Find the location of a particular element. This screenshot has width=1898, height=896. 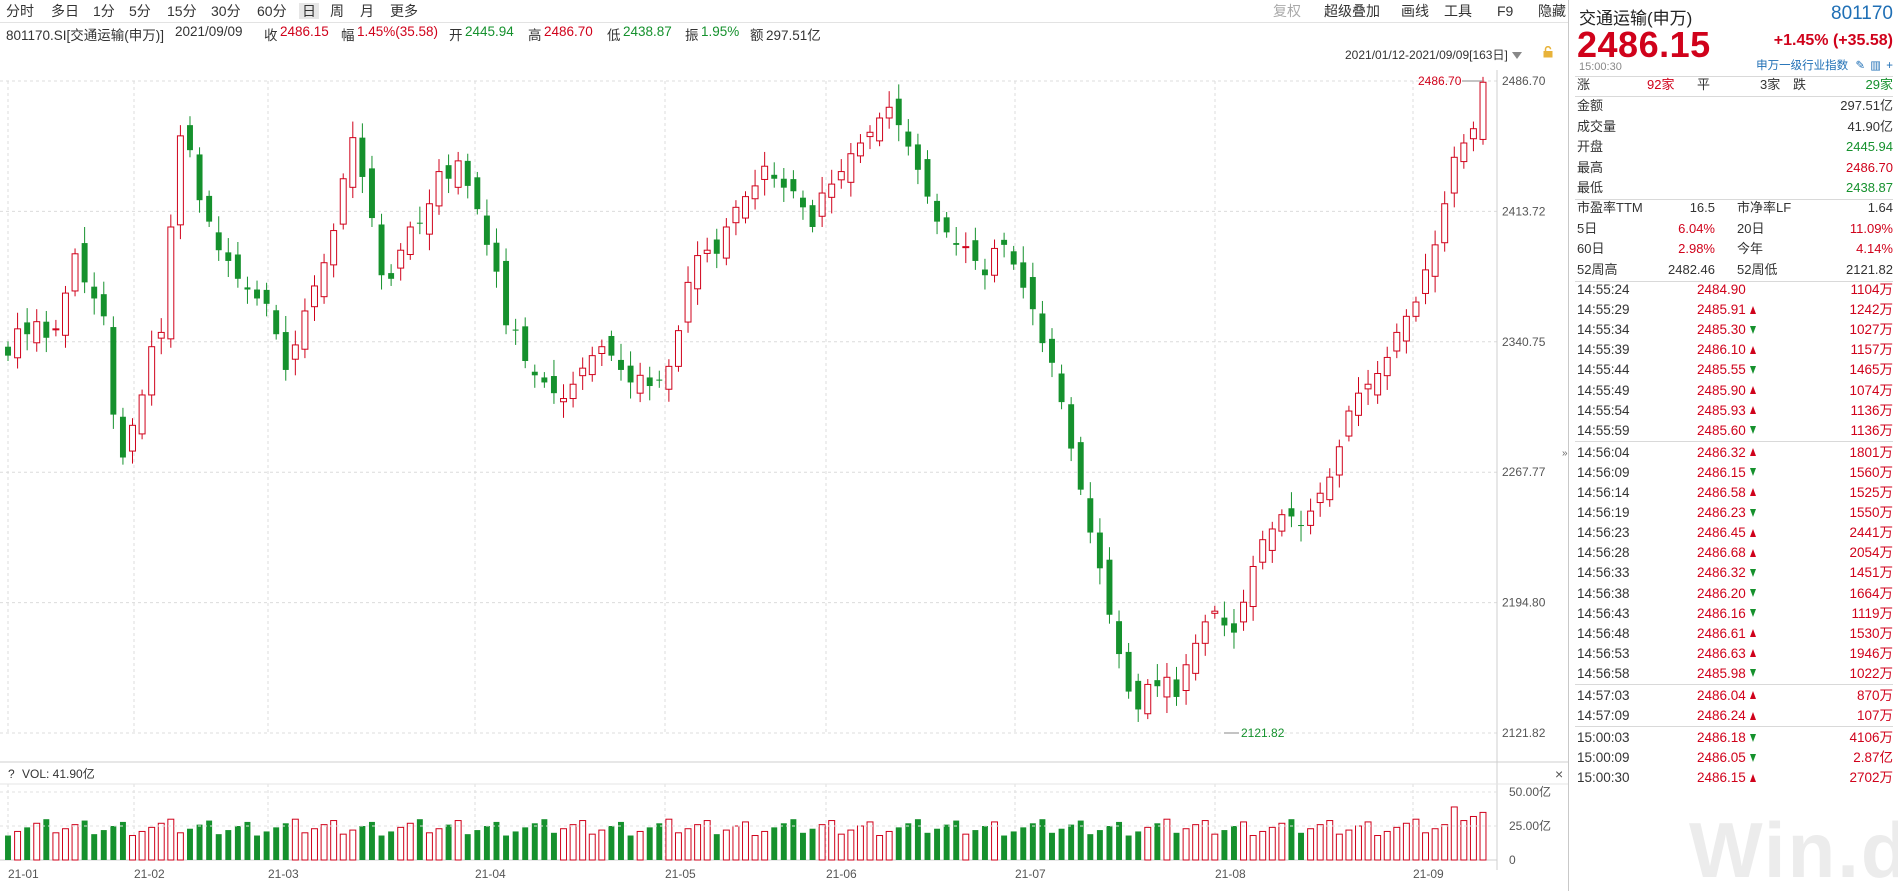

tick-price: 2485.90 is located at coordinates (1726, 391).